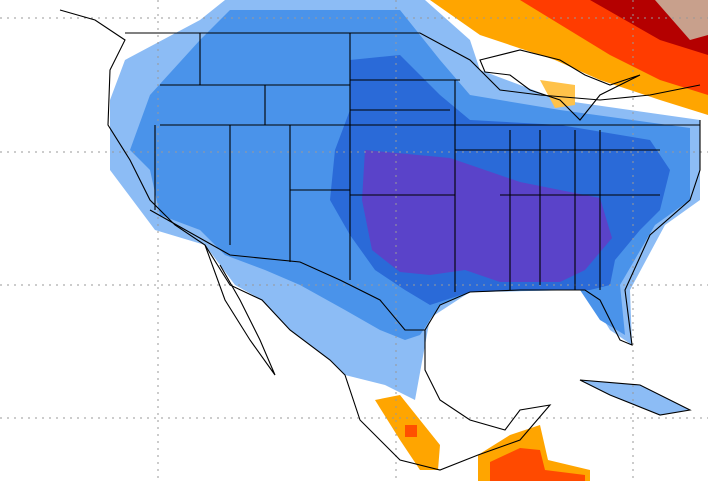  I want to click on great-lakes, so click(560, 85).